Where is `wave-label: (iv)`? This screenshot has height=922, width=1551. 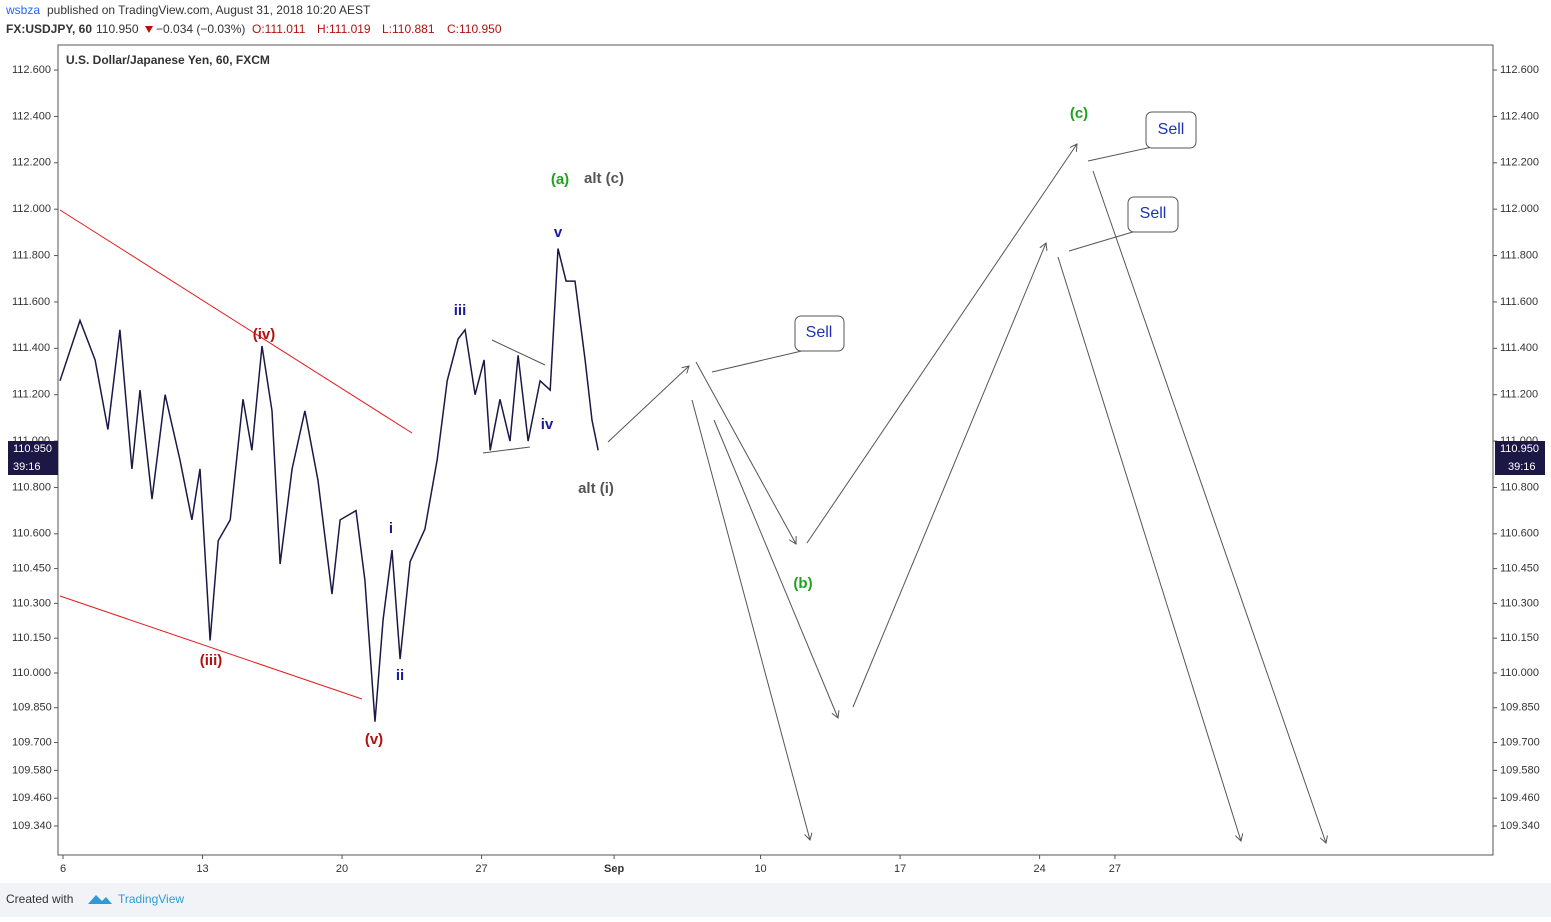
wave-label: (iv) is located at coordinates (264, 334).